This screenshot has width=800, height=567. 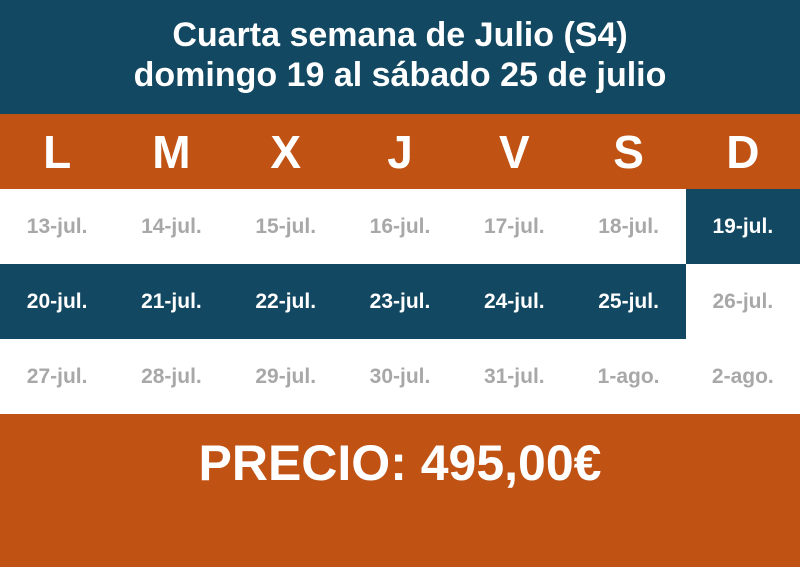 What do you see at coordinates (57, 151) in the screenshot?
I see `weekday-label: L` at bounding box center [57, 151].